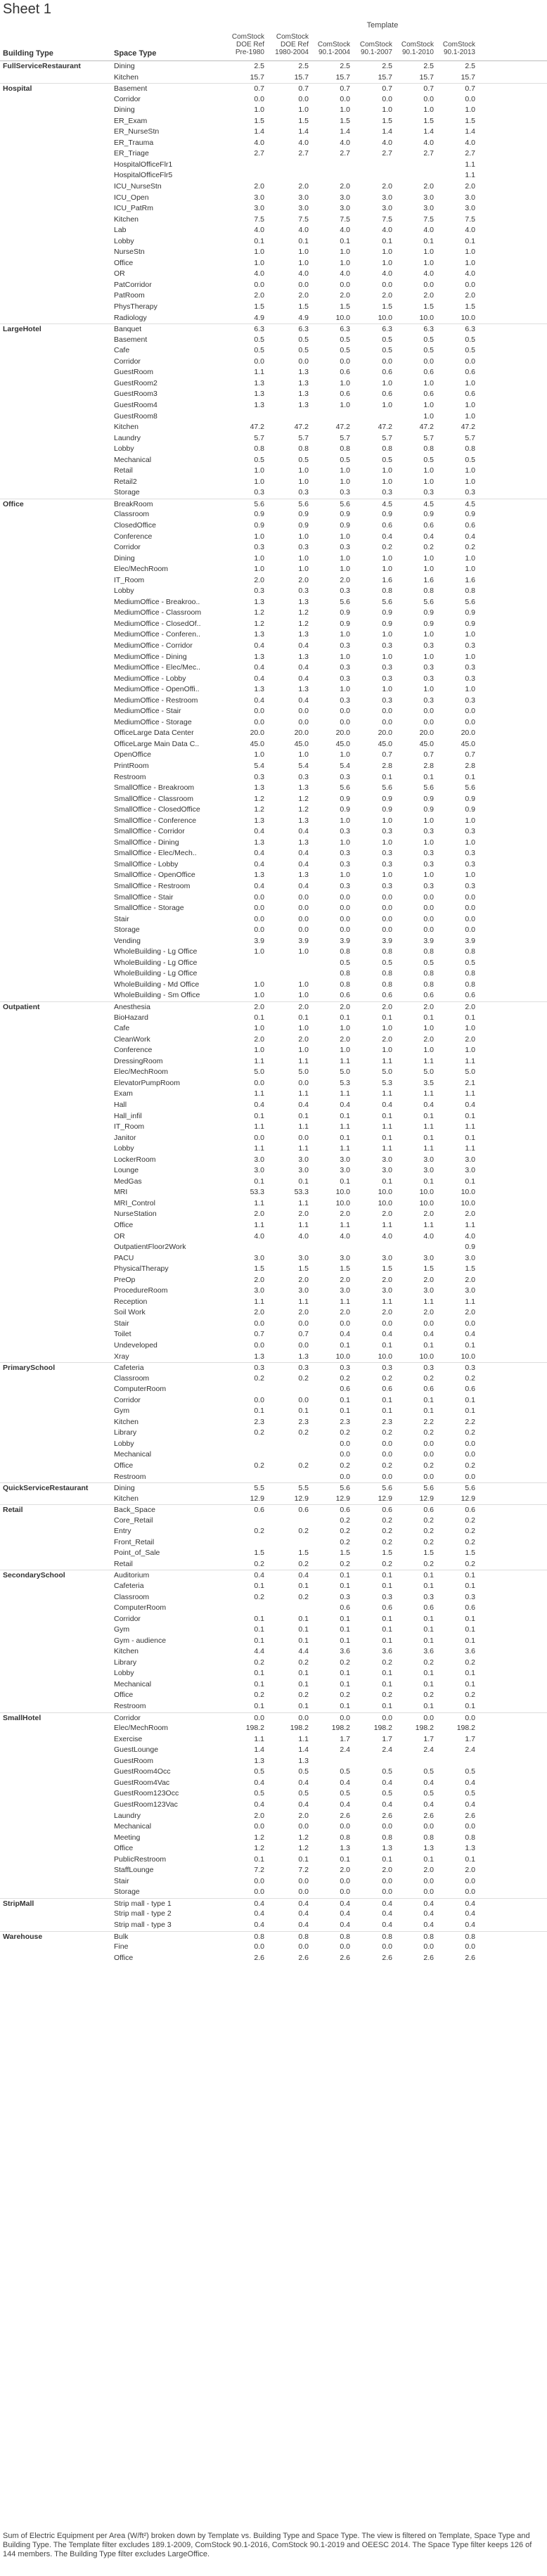  Describe the element at coordinates (470, 612) in the screenshot. I see `value-cell: 0.9` at that location.